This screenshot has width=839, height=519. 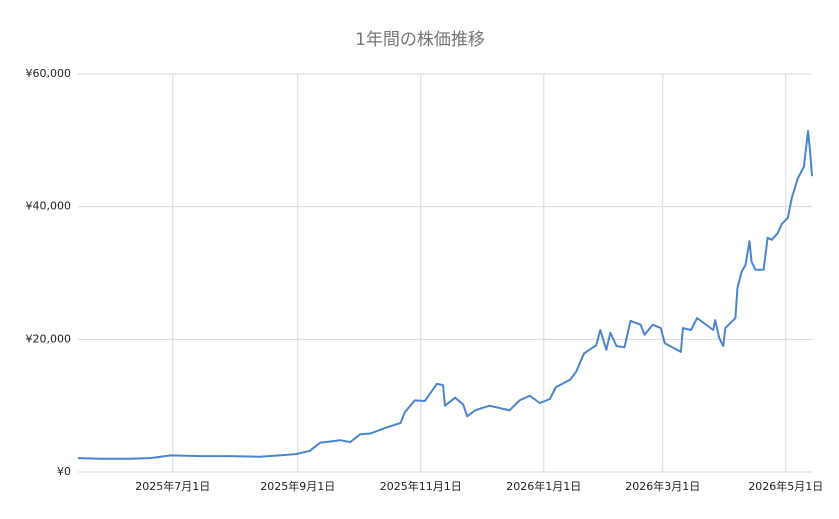 What do you see at coordinates (49, 73) in the screenshot?
I see `y-tick-label: ¥60,000` at bounding box center [49, 73].